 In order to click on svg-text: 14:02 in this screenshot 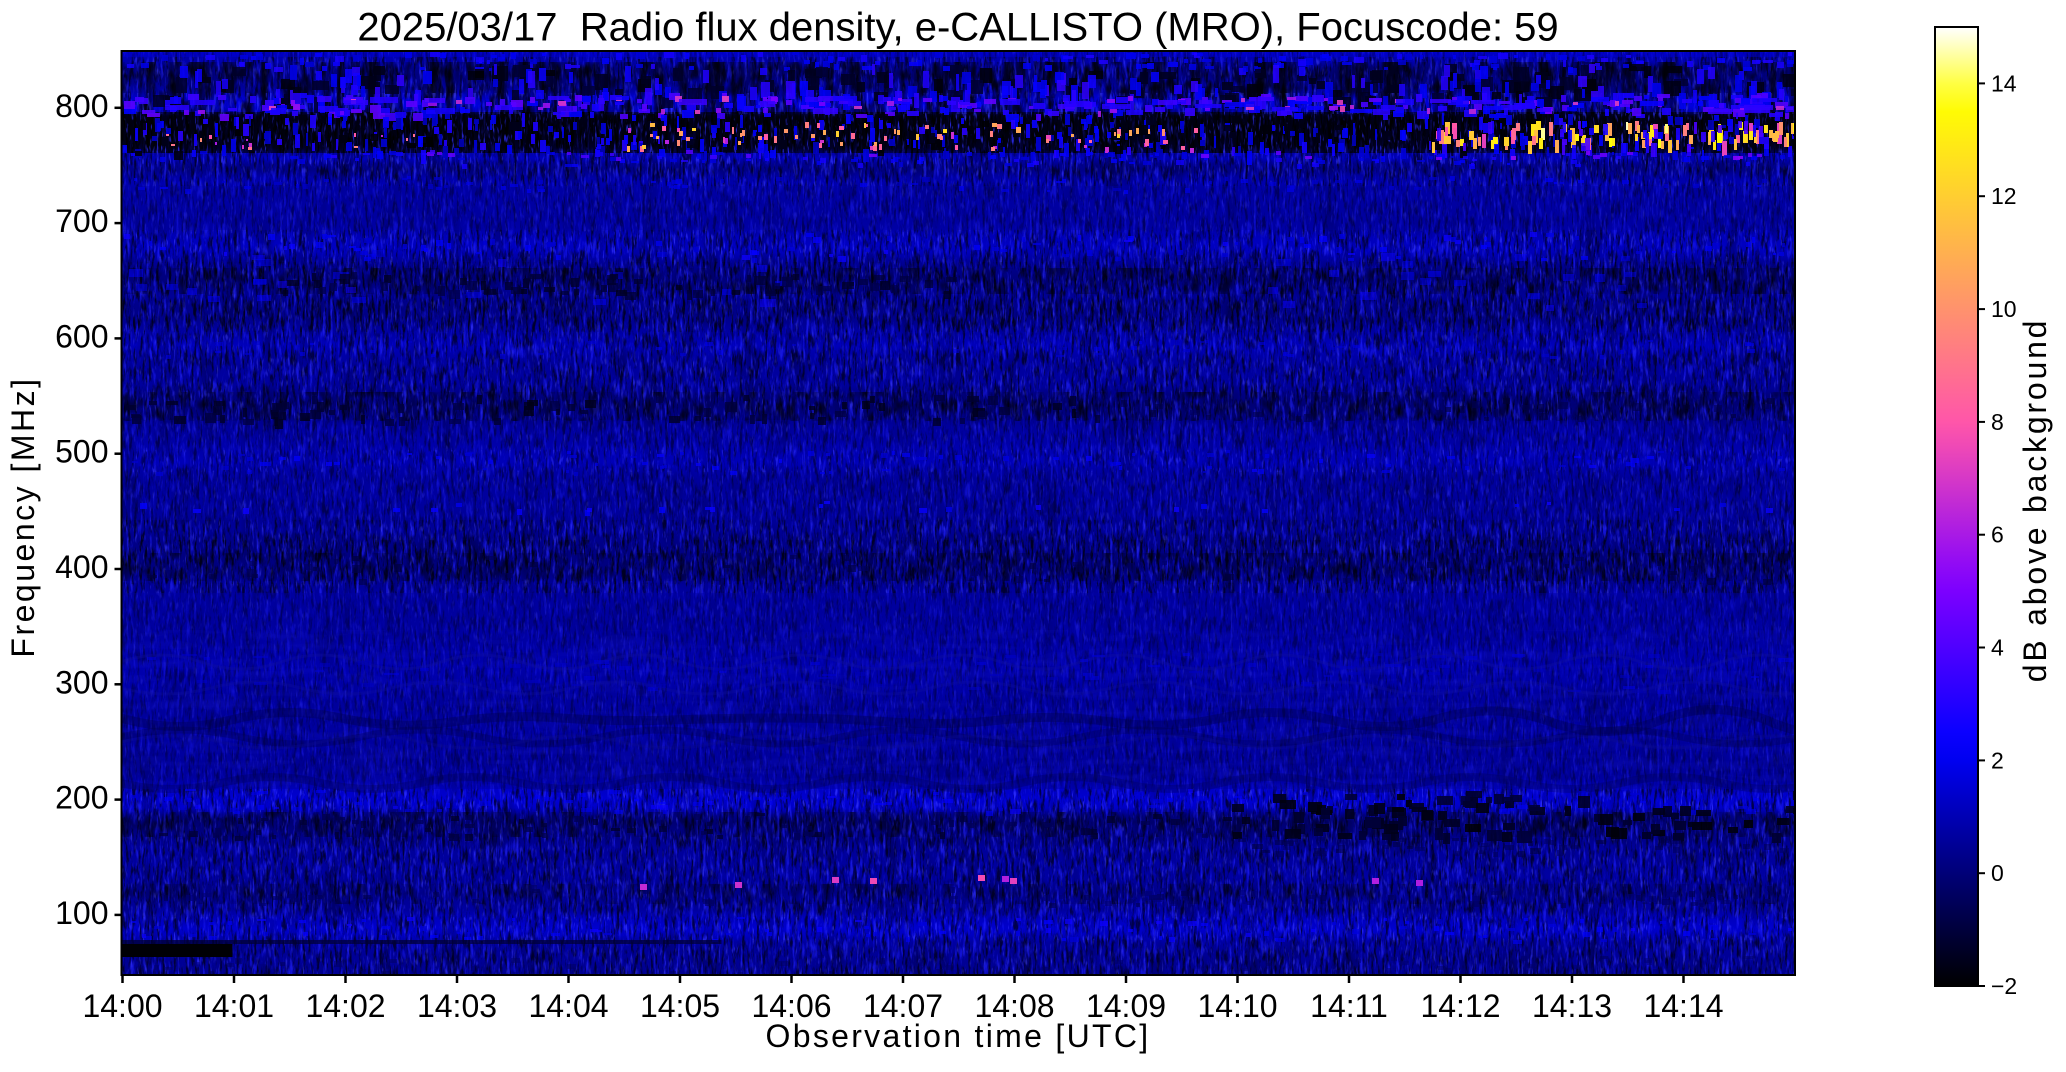, I will do `click(345, 1006)`.